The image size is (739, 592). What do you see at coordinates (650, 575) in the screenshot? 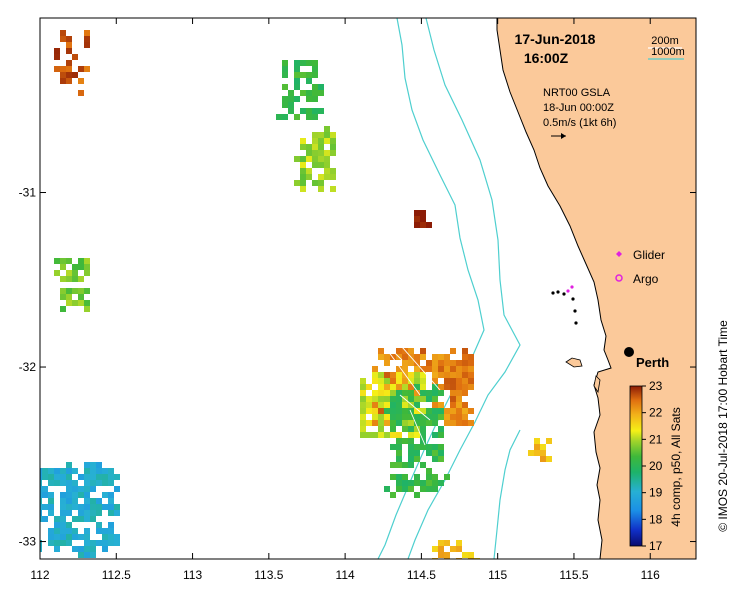
I see `x-tick-label: 116` at bounding box center [650, 575].